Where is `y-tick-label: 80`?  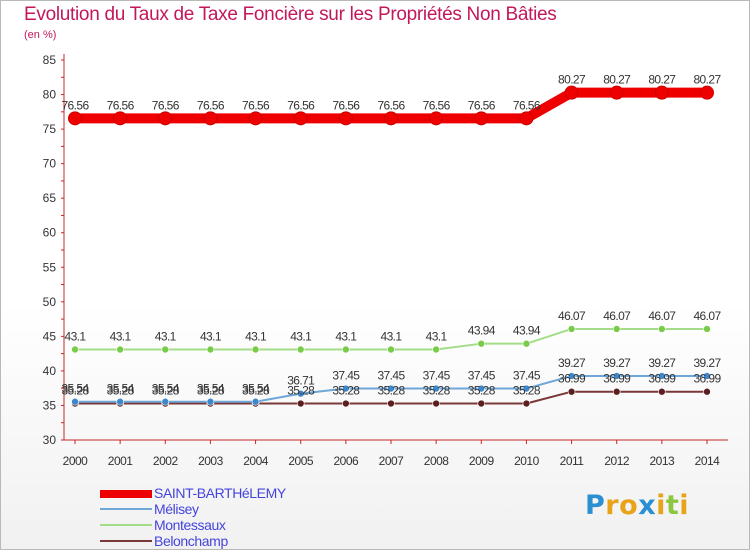 y-tick-label: 80 is located at coordinates (50, 95).